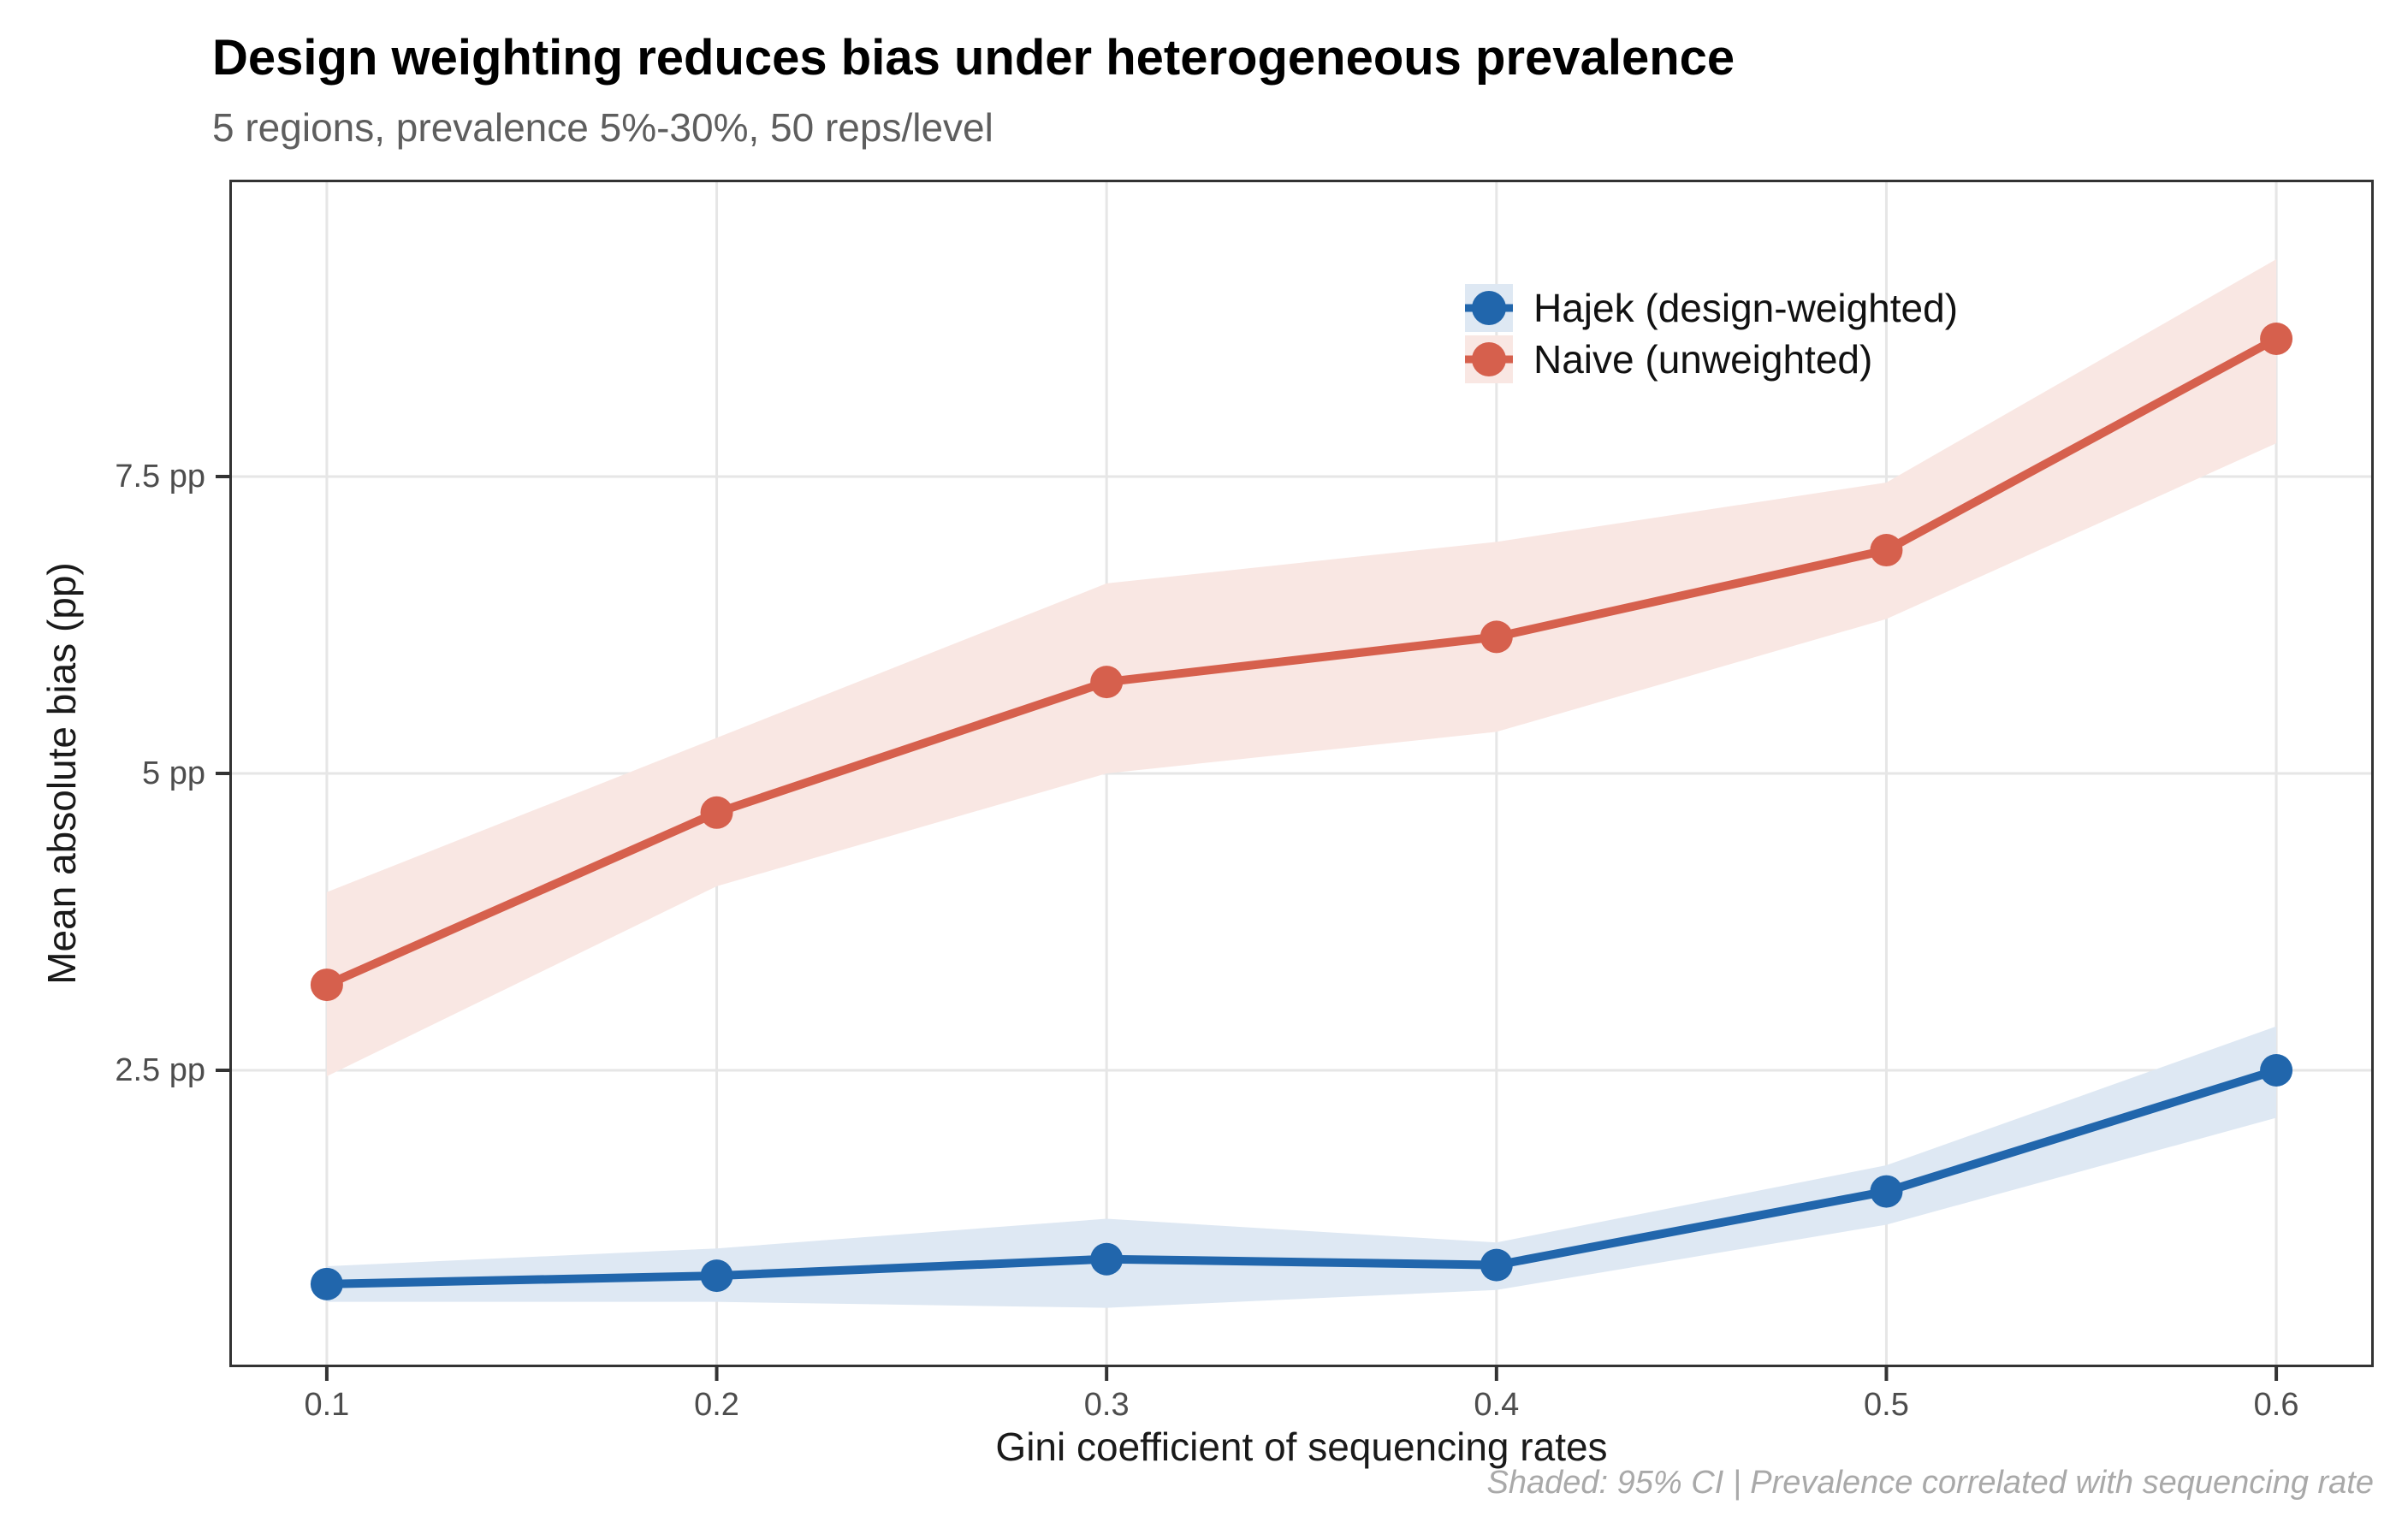 The height and width of the screenshot is (1540, 2396). Describe the element at coordinates (716, 1405) in the screenshot. I see `x-tick-label: 0.2` at that location.